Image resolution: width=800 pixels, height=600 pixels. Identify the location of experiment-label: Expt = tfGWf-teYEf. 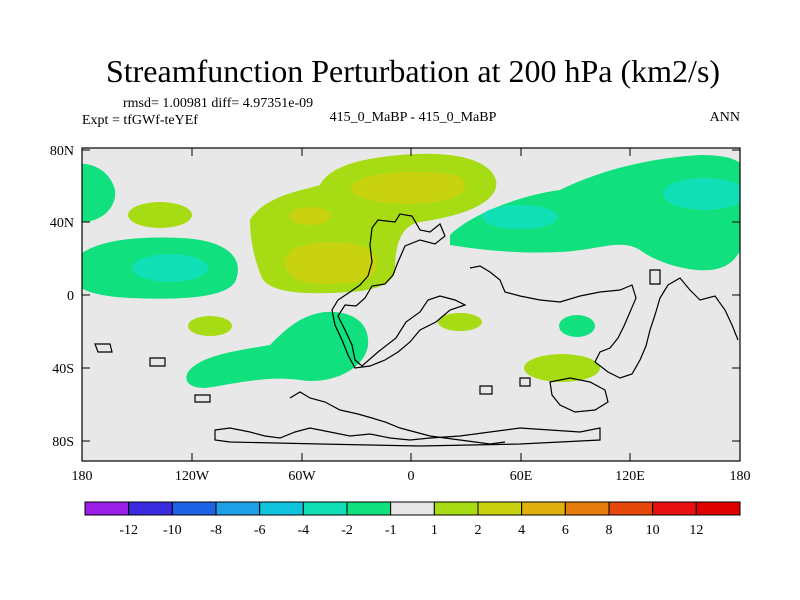
(140, 120).